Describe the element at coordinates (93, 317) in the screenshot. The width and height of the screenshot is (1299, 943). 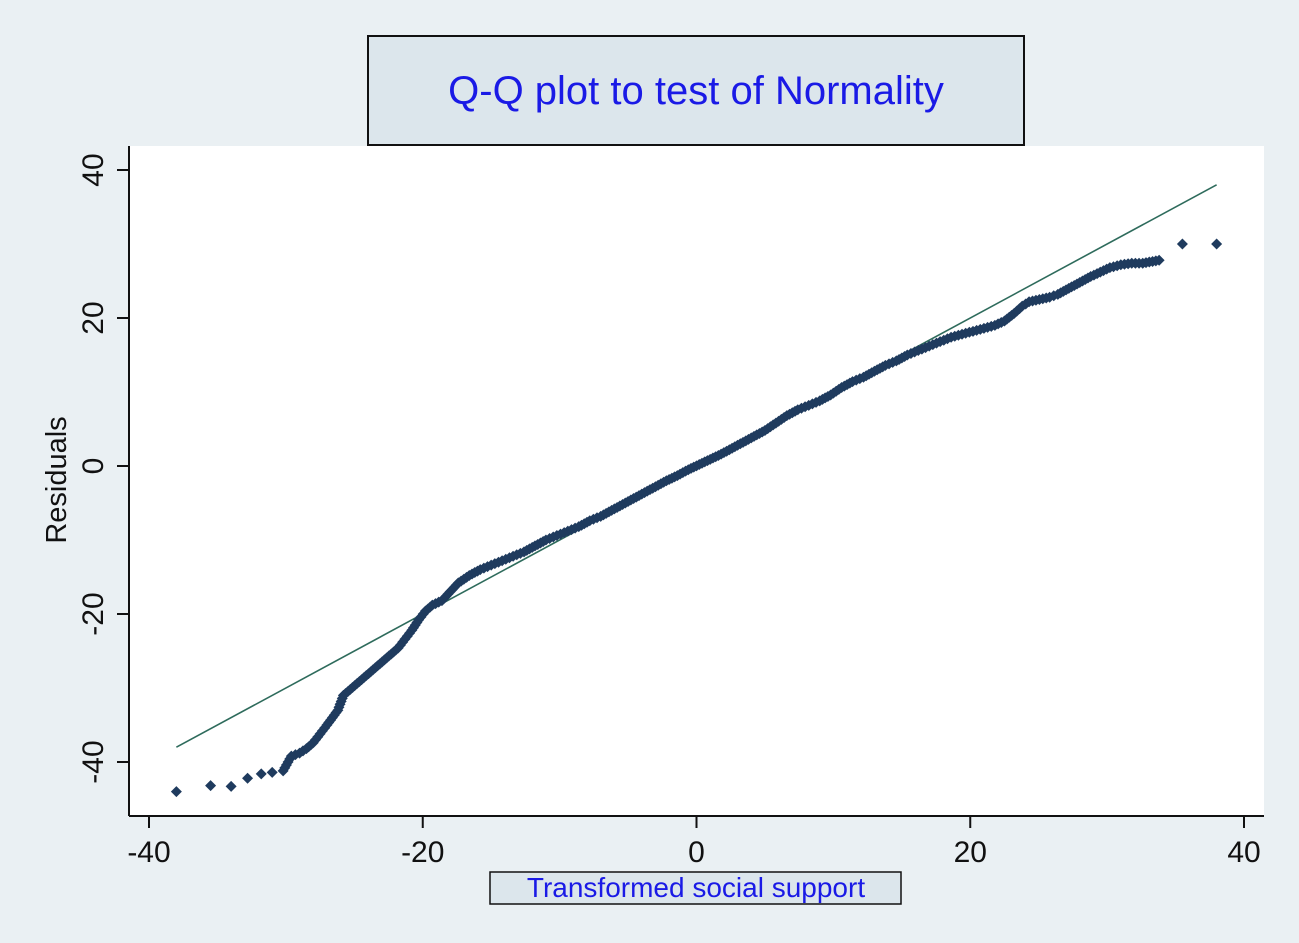
I see `y-tick-label: 20` at that location.